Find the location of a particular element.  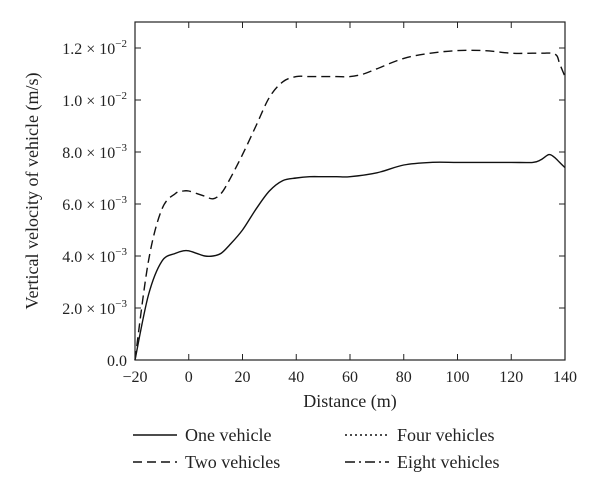

legend-label: One vehicle is located at coordinates (228, 435).